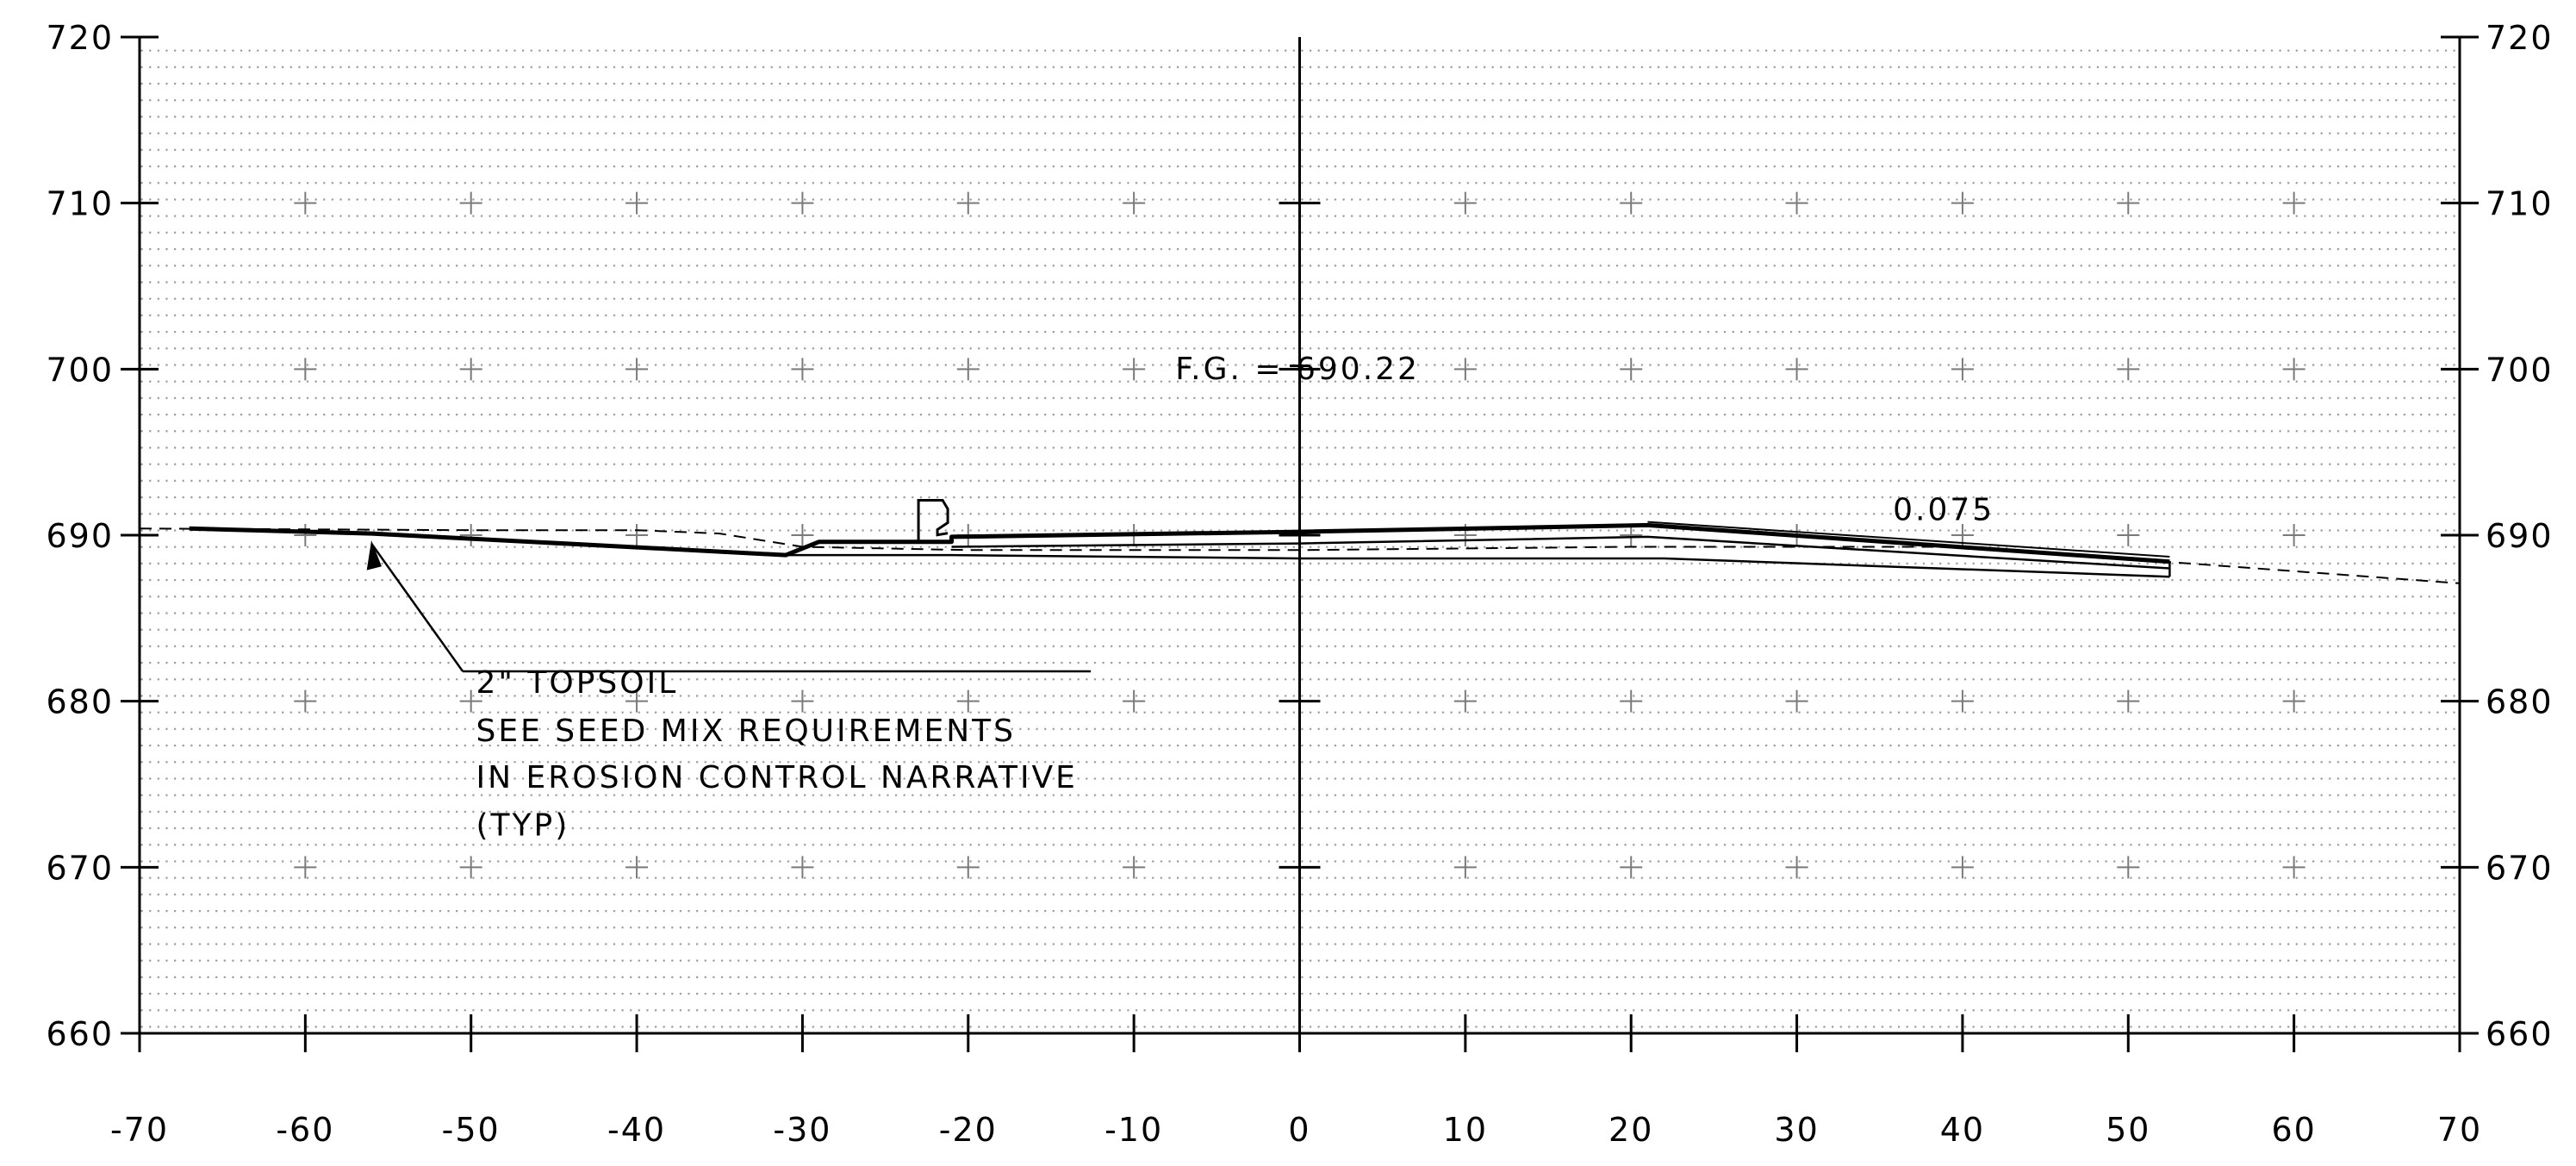 The width and height of the screenshot is (2576, 1166). Describe the element at coordinates (139, 1130) in the screenshot. I see `x-tick-label: -70` at that location.